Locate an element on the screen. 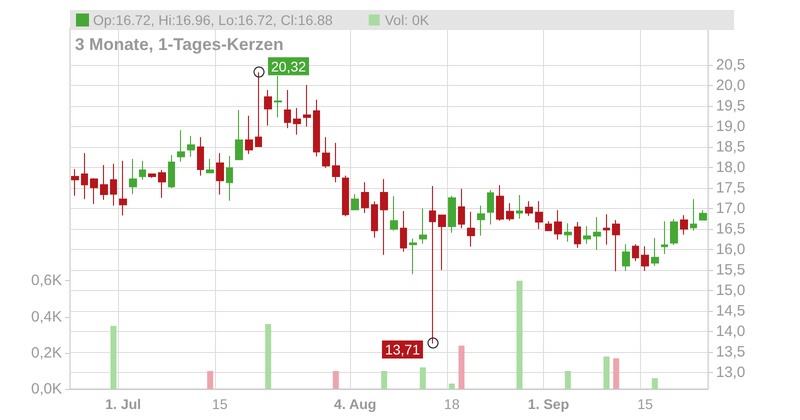 The image size is (800, 420). y-tick-label: 20,5 is located at coordinates (731, 65).